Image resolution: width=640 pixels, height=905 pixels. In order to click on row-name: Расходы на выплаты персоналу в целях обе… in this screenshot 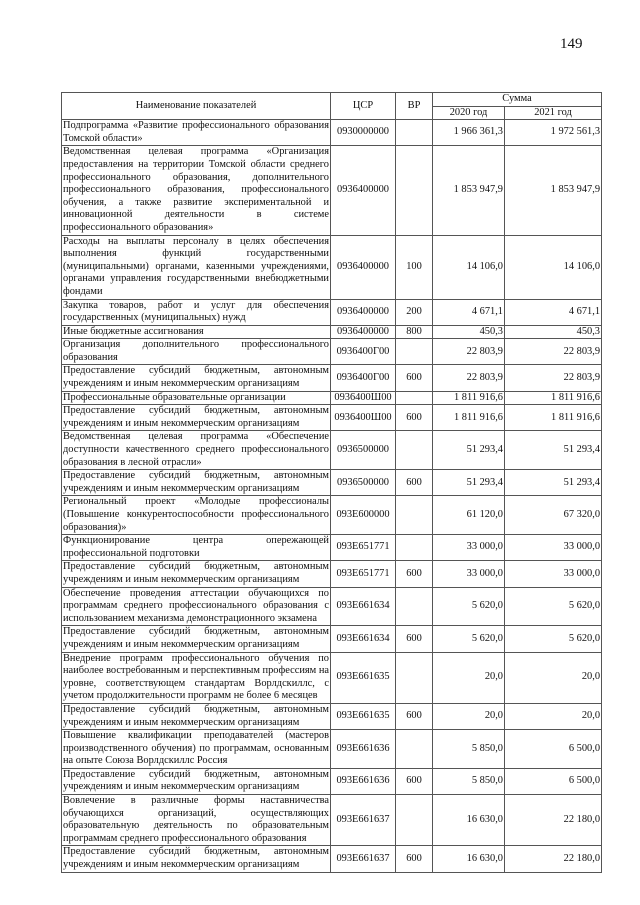, I will do `click(196, 267)`.